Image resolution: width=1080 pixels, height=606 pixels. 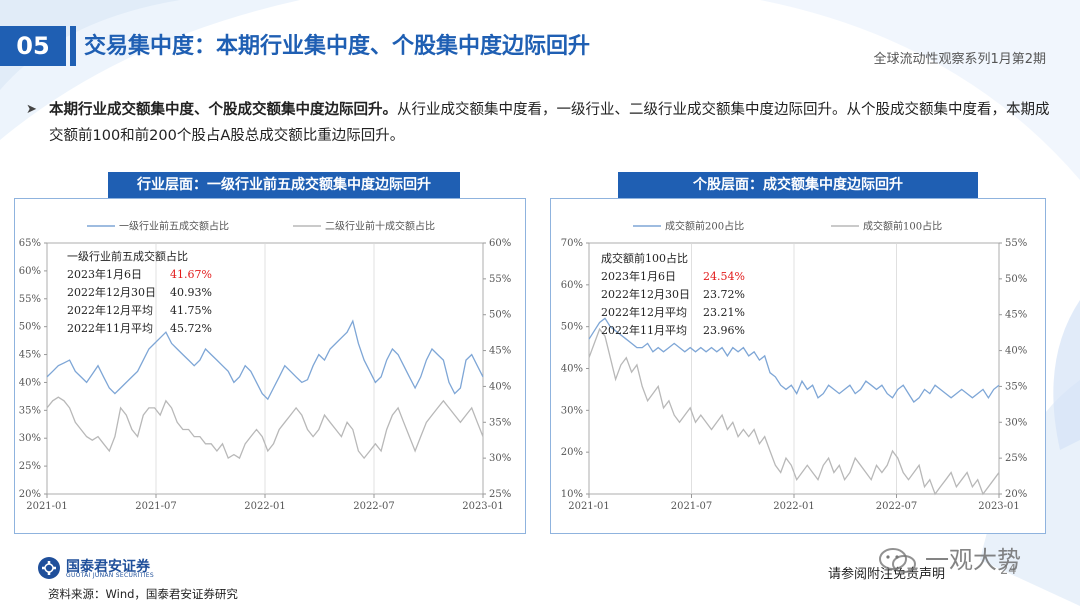 I want to click on annotation-title: 成交额前100占比, so click(x=644, y=258).